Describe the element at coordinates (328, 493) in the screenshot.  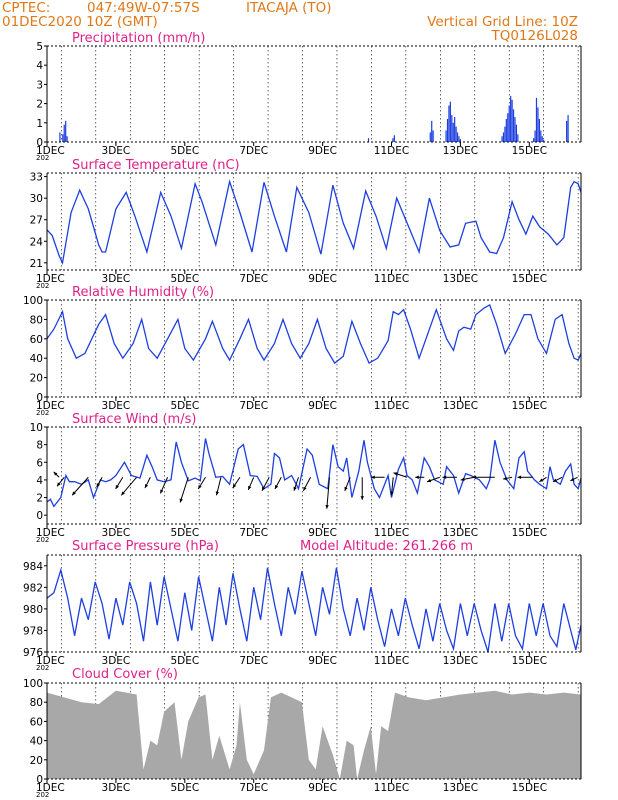
I see `wind-vector` at that location.